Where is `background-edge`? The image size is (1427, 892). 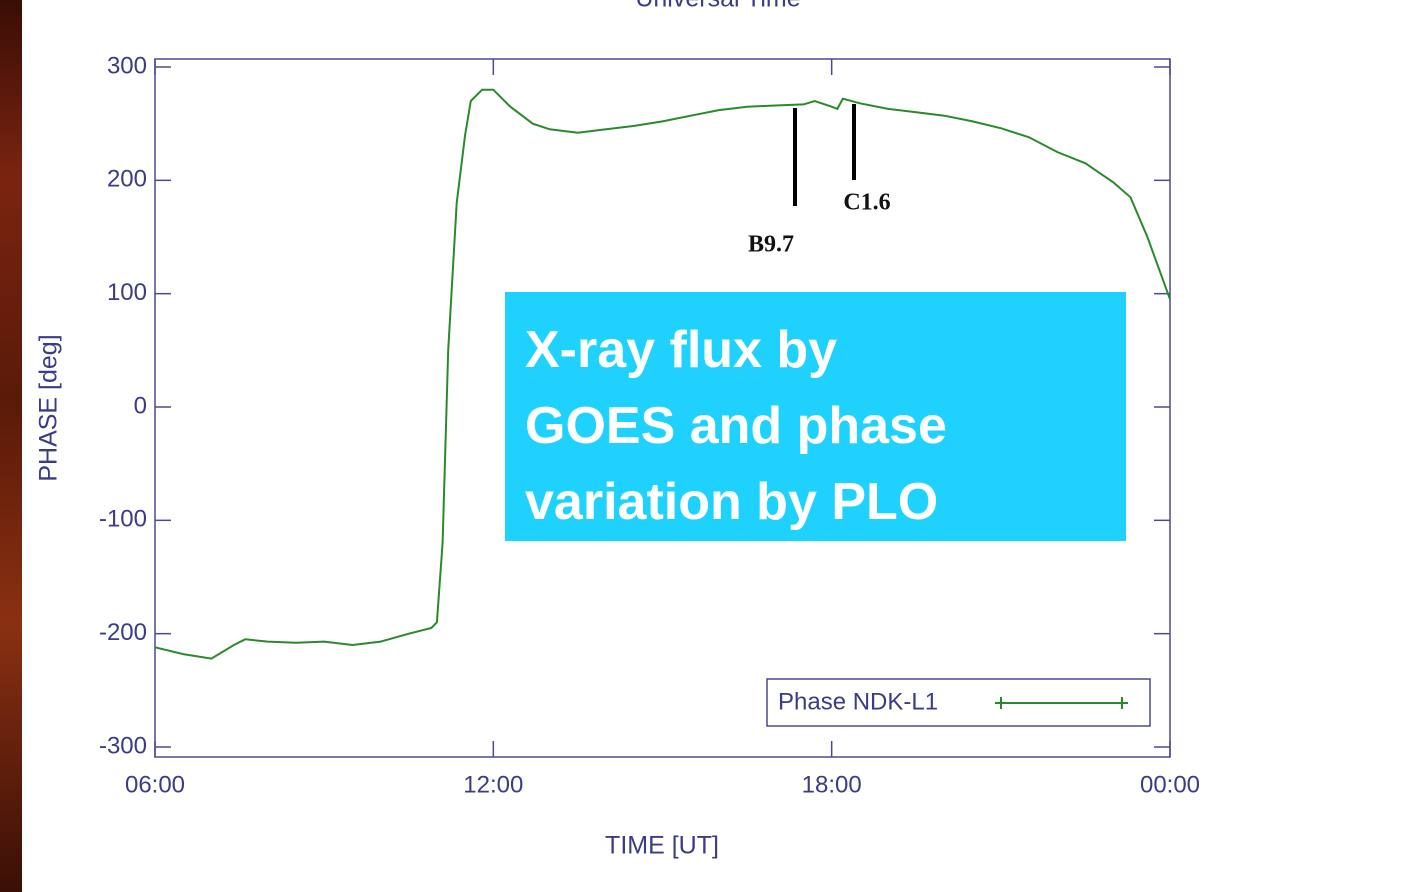
background-edge is located at coordinates (11, 446).